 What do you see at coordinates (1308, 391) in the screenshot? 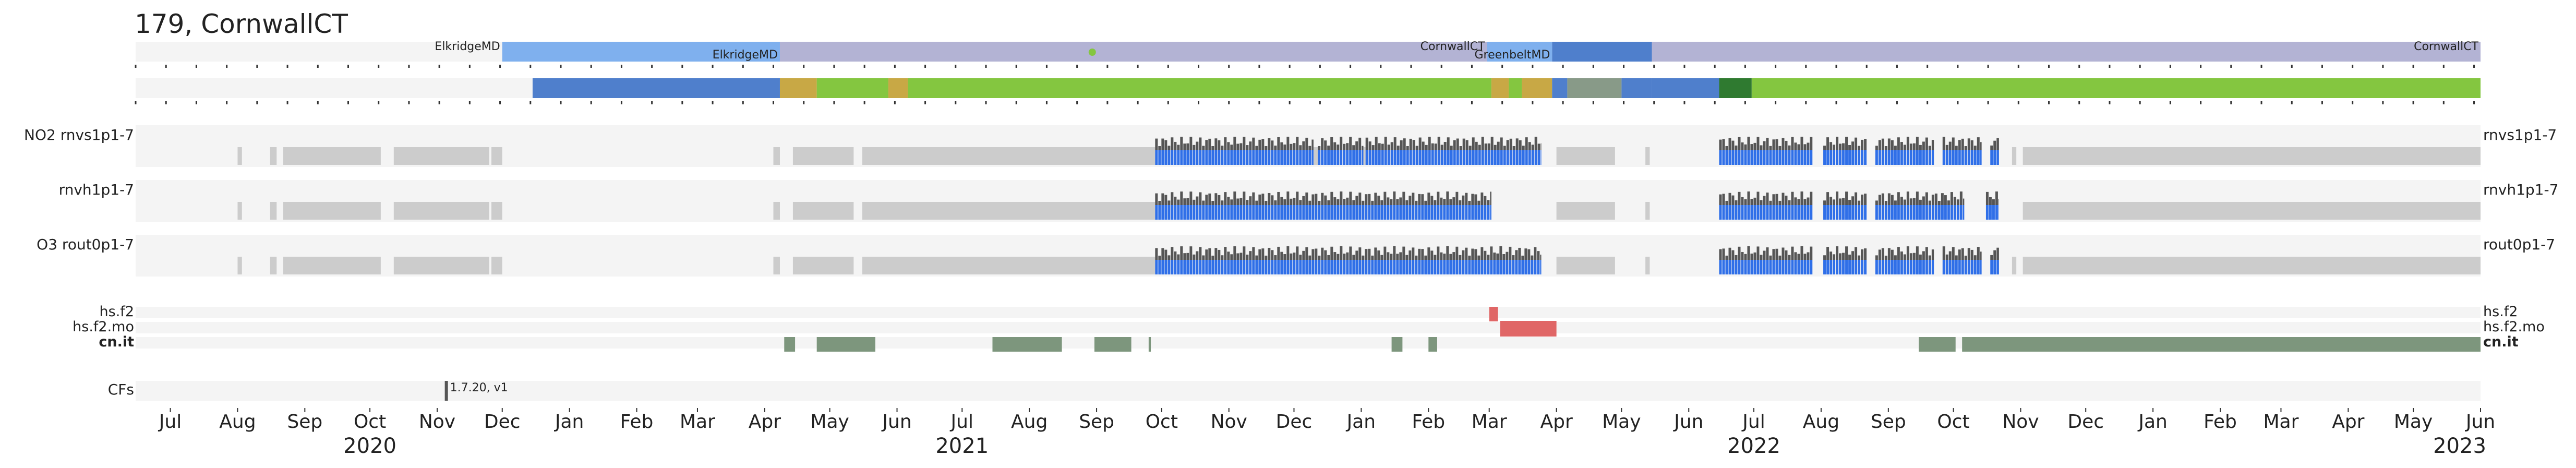
I see `cfs-row-background` at bounding box center [1308, 391].